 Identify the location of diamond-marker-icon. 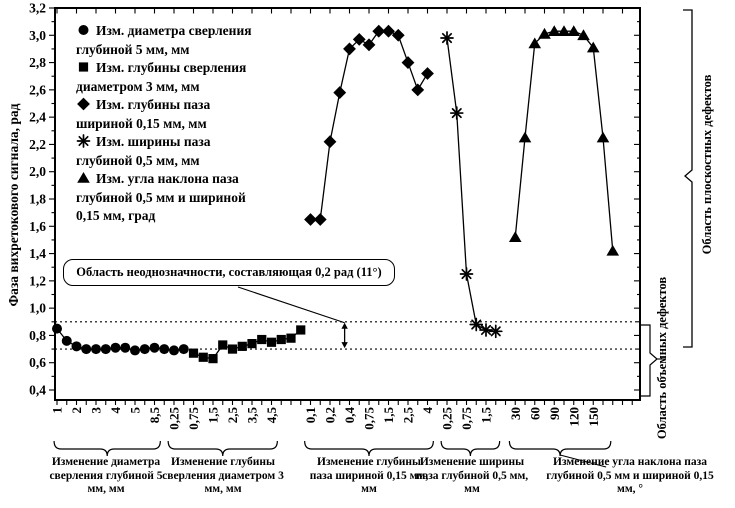
(83, 104).